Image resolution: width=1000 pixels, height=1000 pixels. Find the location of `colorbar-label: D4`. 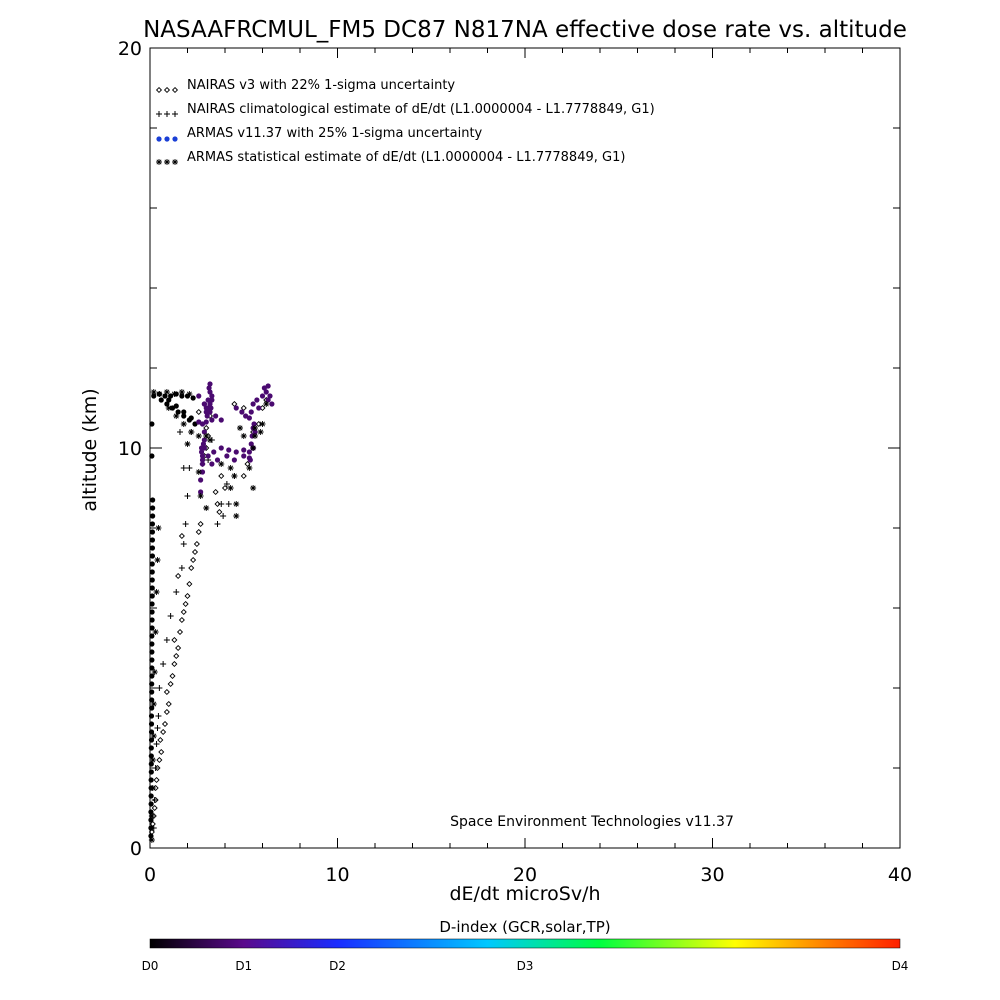

colorbar-label: D4 is located at coordinates (900, 966).